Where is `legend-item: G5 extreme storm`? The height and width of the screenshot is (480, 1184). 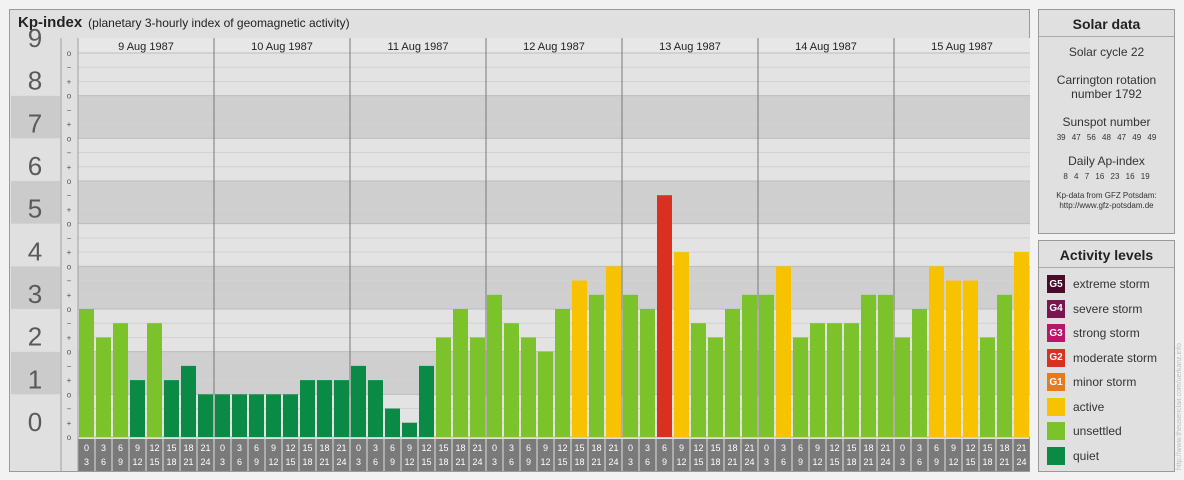 legend-item: G5 extreme storm is located at coordinates (1098, 284).